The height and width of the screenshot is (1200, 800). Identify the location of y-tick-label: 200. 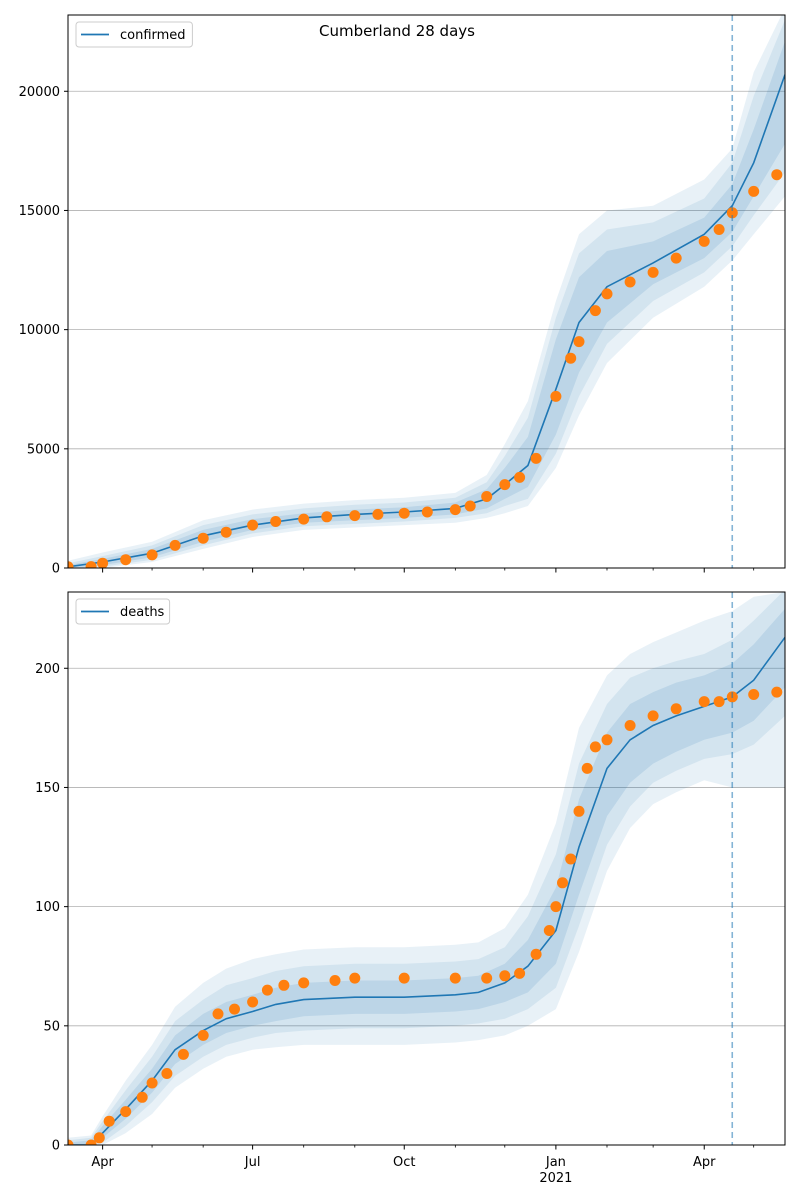
(47, 669).